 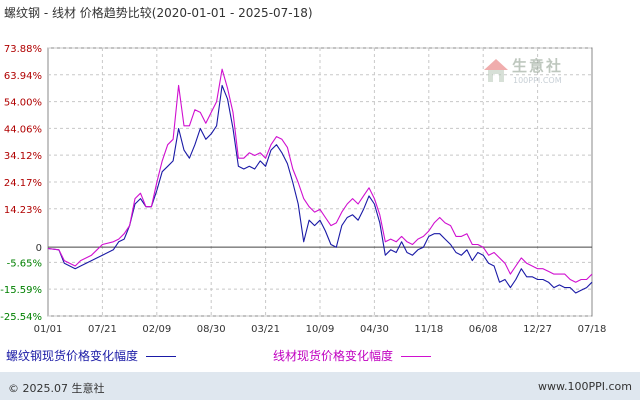 What do you see at coordinates (537, 329) in the screenshot?
I see `x-tick-label: 12/27` at bounding box center [537, 329].